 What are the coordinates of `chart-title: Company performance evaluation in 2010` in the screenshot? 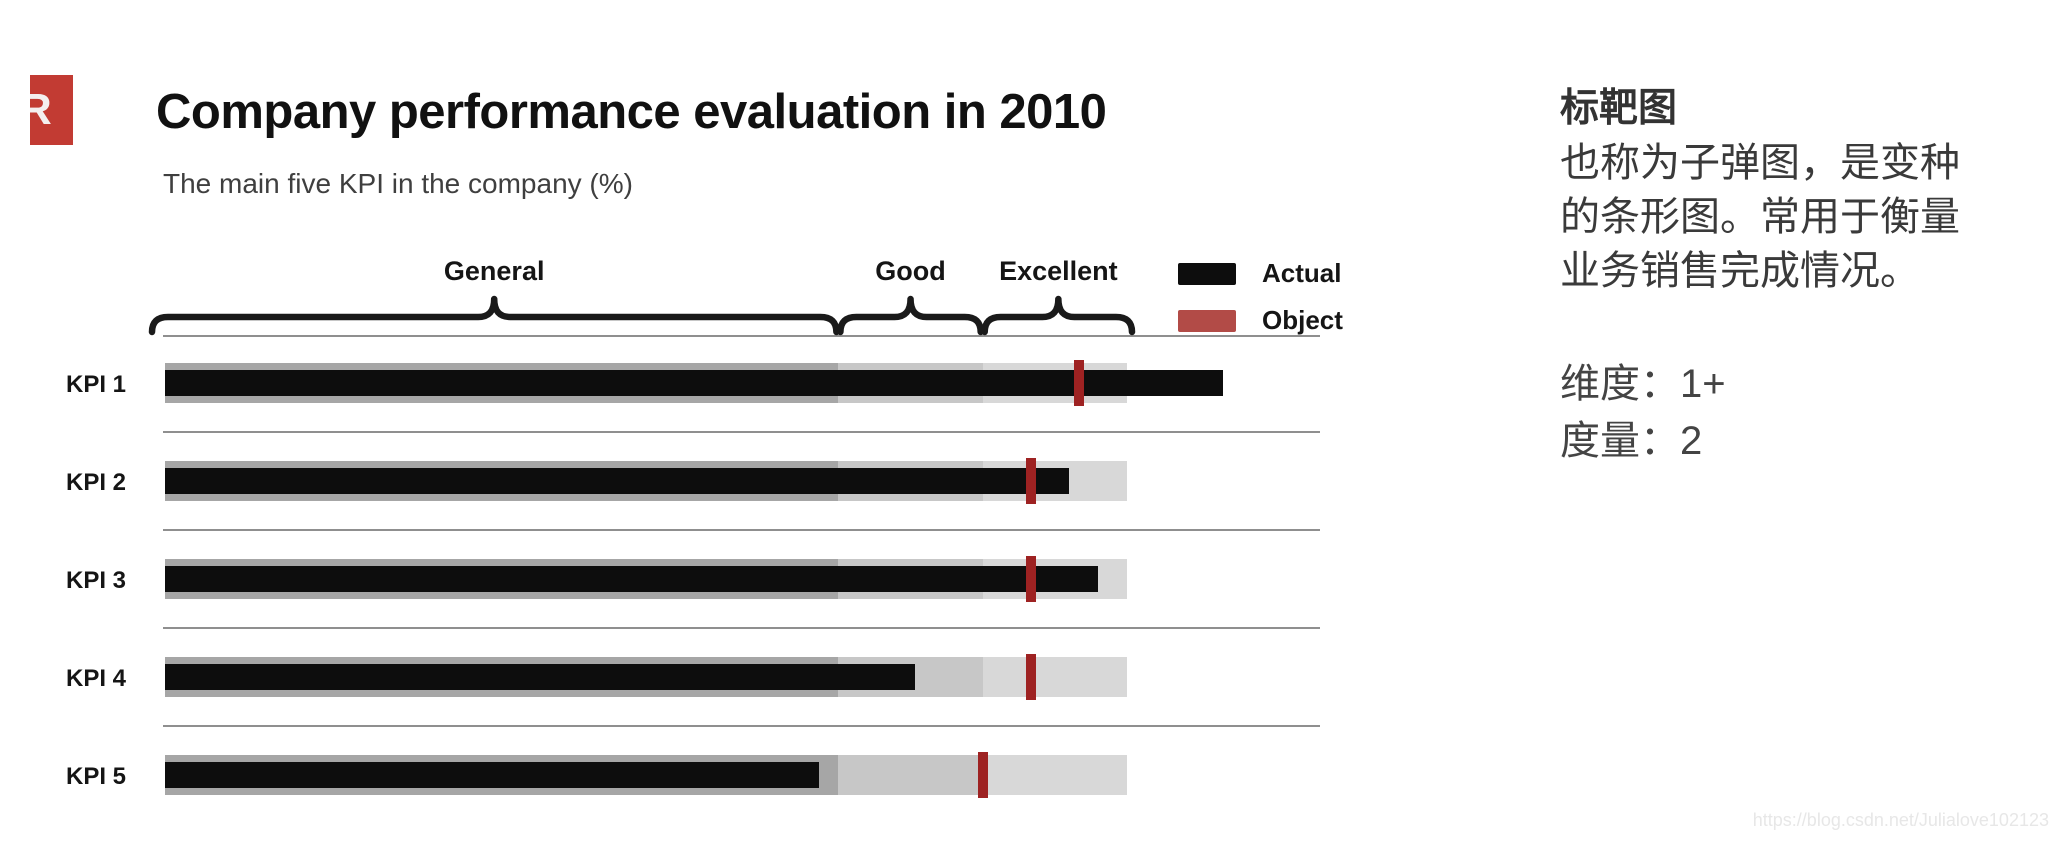 It's located at (631, 112).